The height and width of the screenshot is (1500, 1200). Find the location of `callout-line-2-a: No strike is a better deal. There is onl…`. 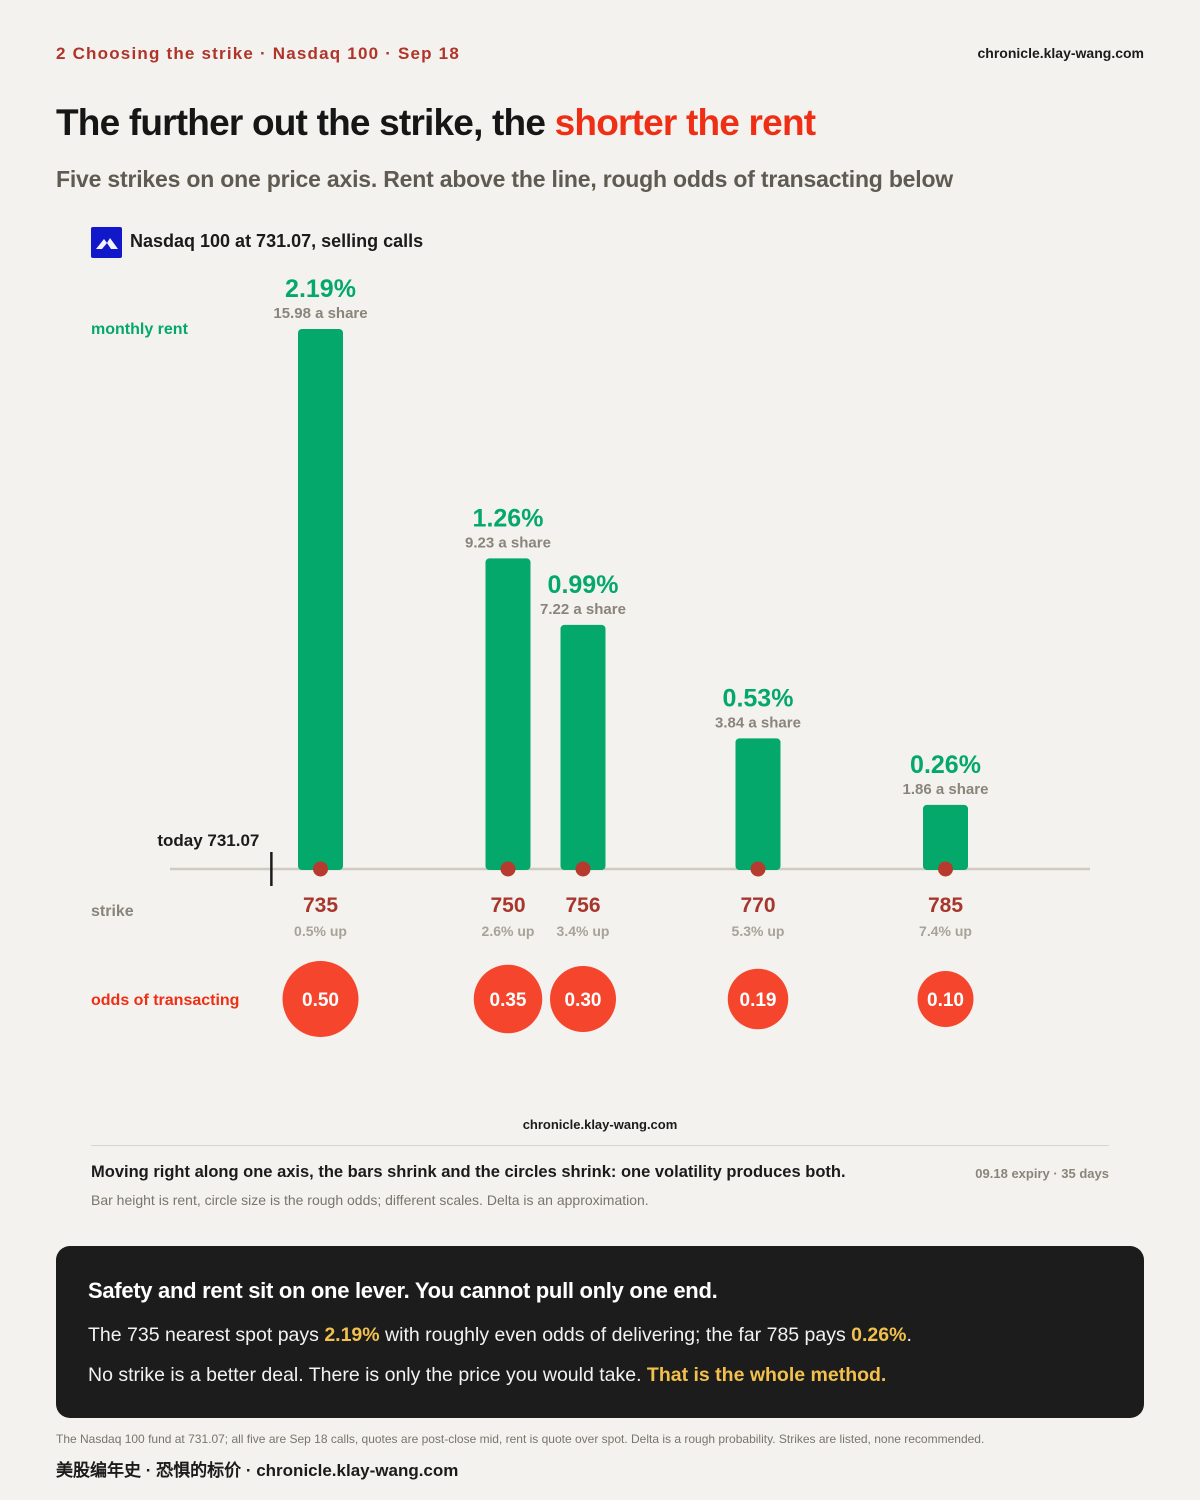

callout-line-2-a: No strike is a better deal. There is onl… is located at coordinates (367, 1375).